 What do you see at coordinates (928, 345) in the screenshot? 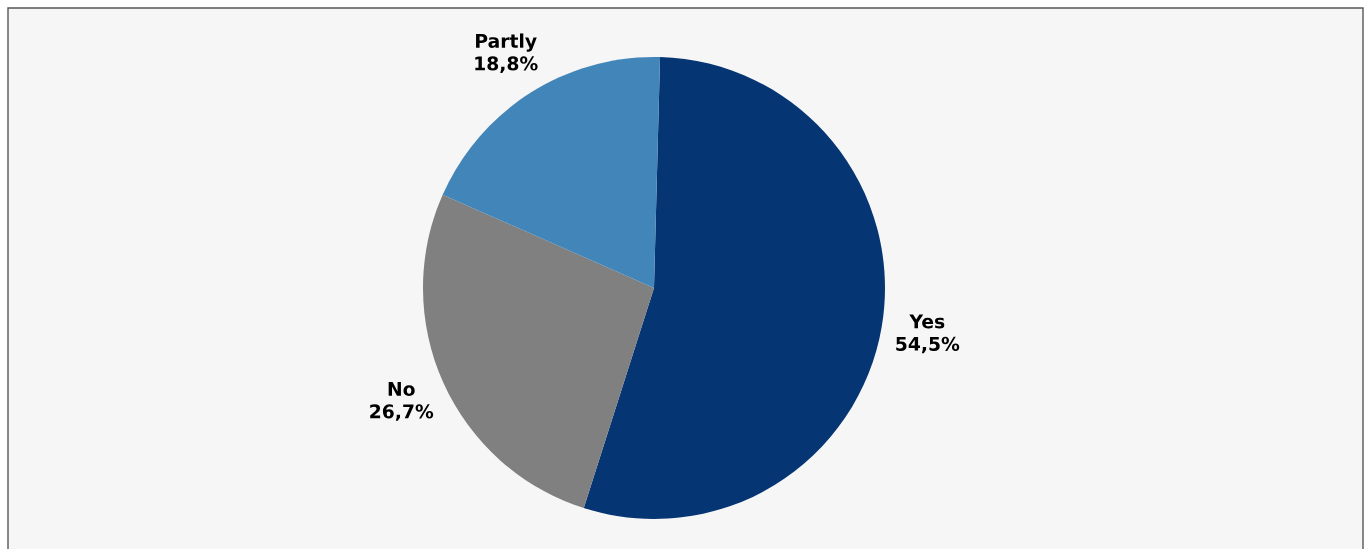
I see `data-label: 54,5%` at bounding box center [928, 345].